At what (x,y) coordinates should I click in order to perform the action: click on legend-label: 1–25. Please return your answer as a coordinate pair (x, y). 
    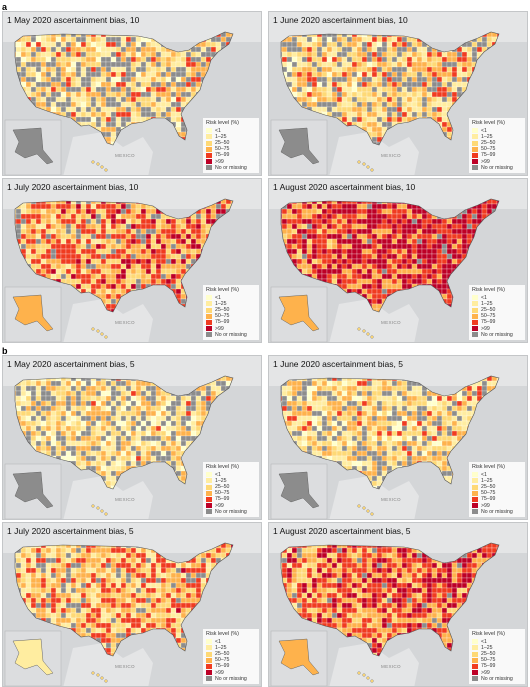
    Looking at the image, I should click on (221, 136).